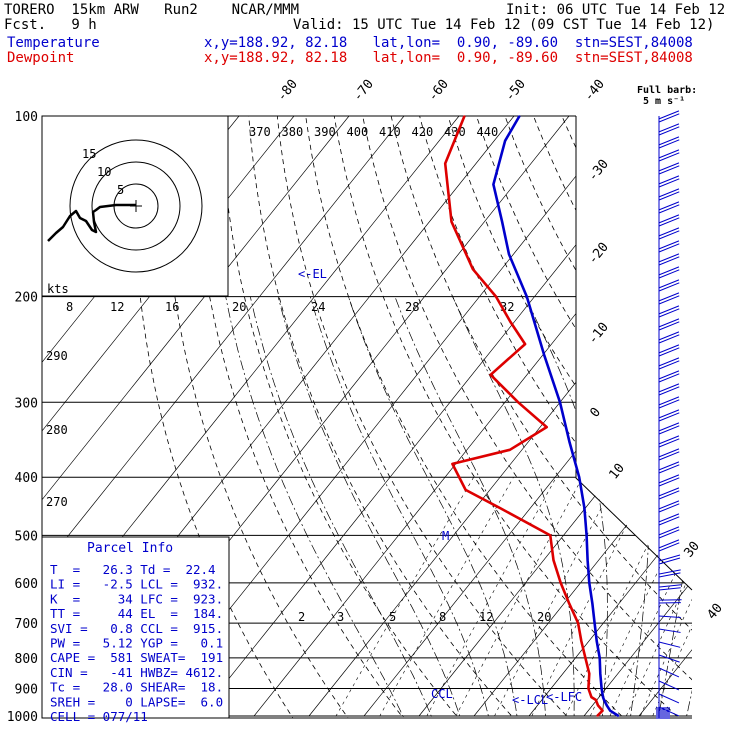 This screenshot has width=740, height=740. I want to click on mixing-ratio-label-lower: 3, so click(340, 617).